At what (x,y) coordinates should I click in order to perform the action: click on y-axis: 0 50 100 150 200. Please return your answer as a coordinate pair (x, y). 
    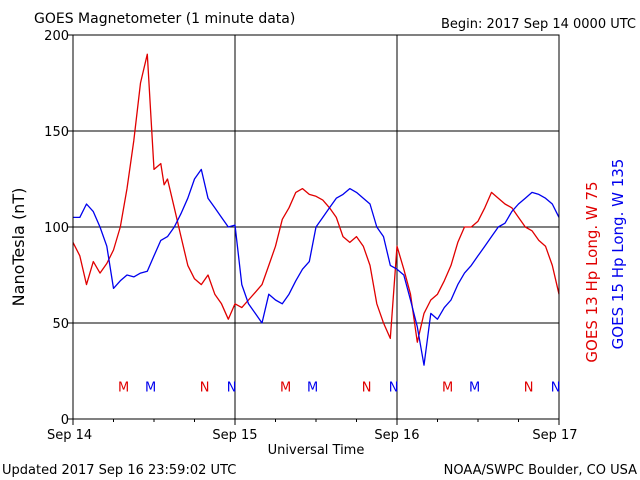
    Looking at the image, I should click on (58, 228).